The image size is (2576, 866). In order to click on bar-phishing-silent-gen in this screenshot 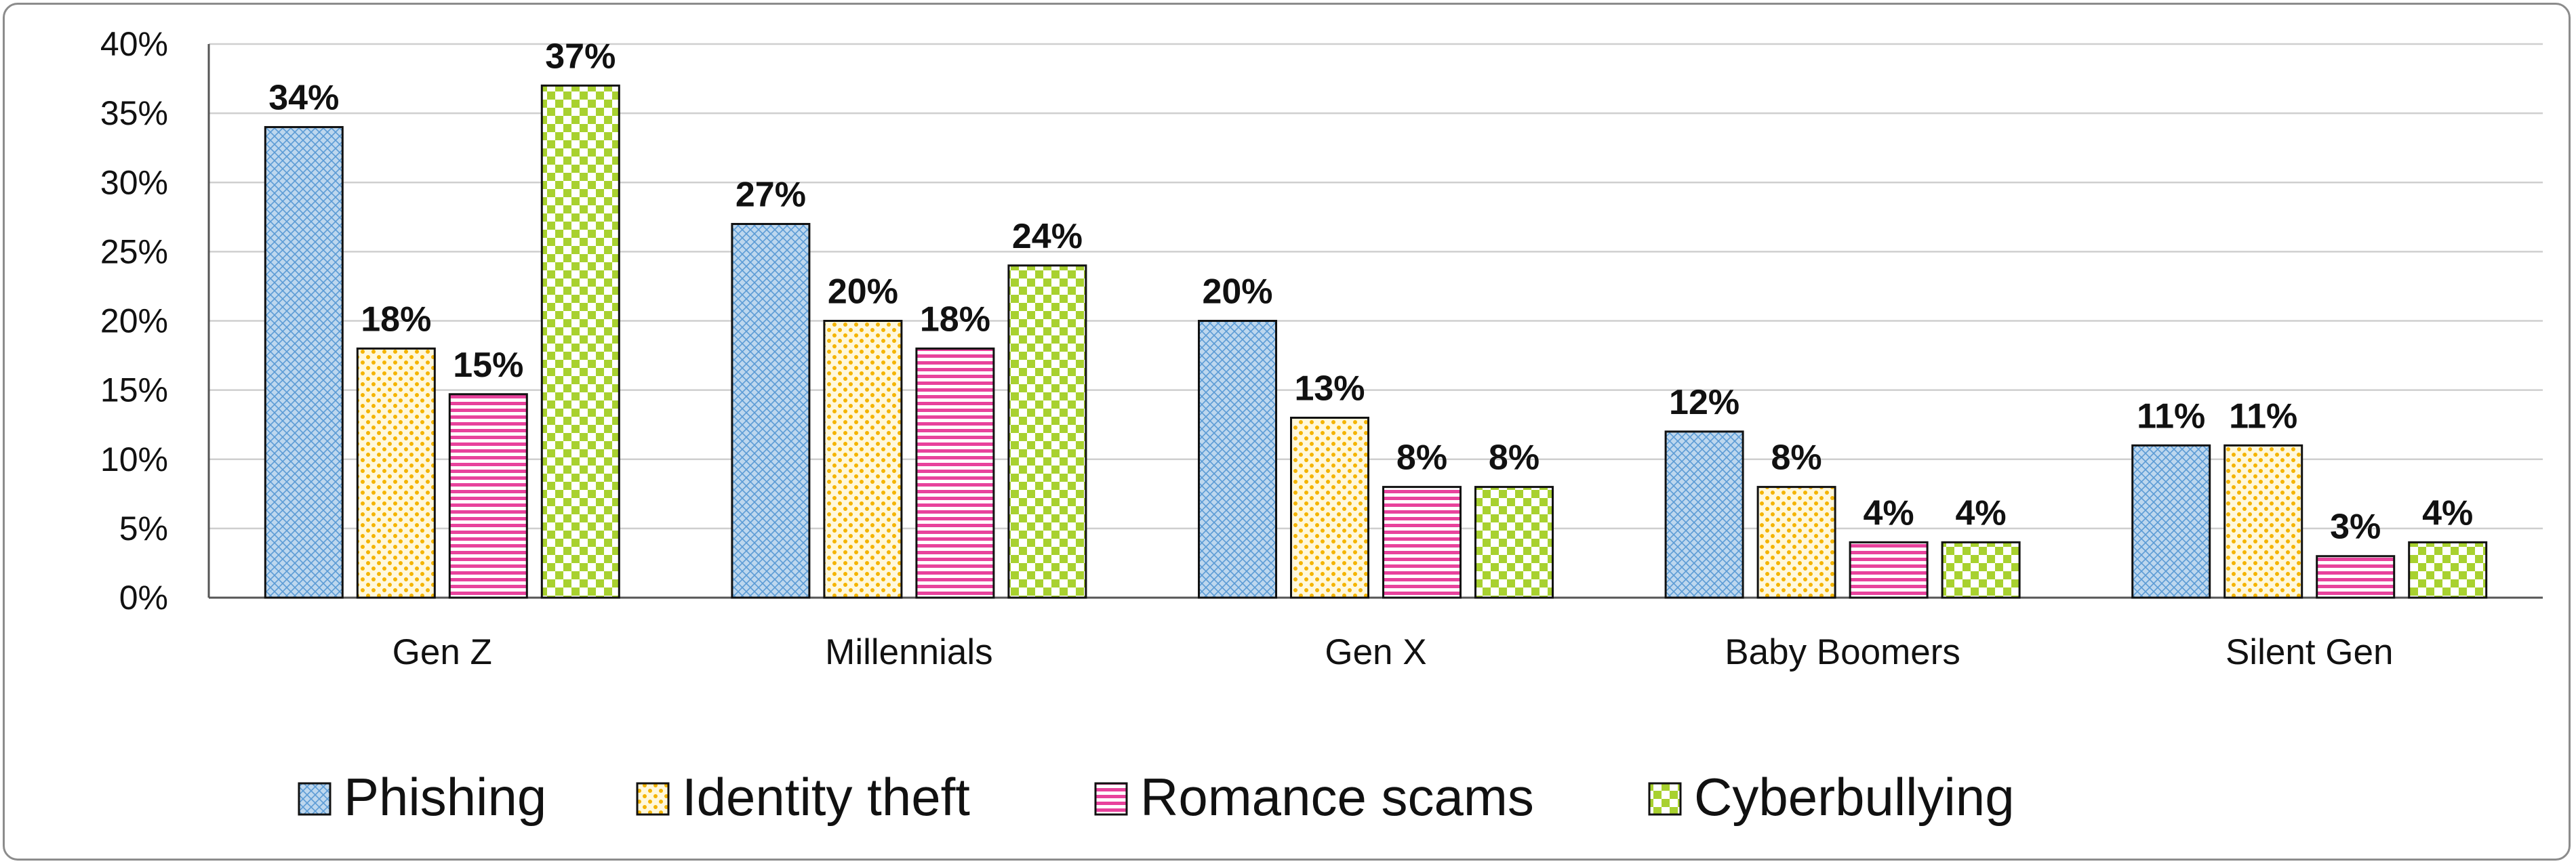, I will do `click(2171, 521)`.